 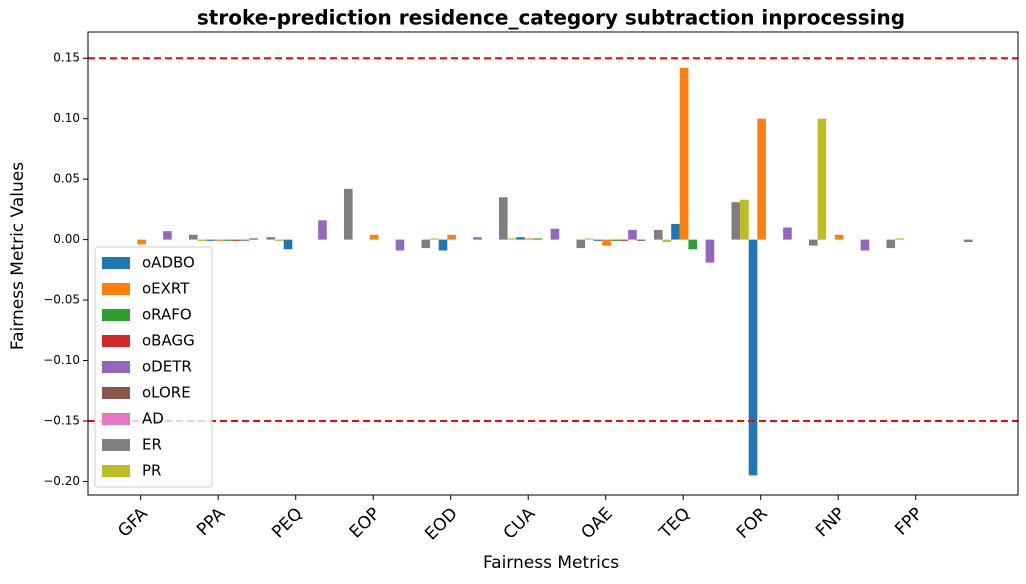 I want to click on x-axis-label: Fairness Metrics, so click(x=551, y=563).